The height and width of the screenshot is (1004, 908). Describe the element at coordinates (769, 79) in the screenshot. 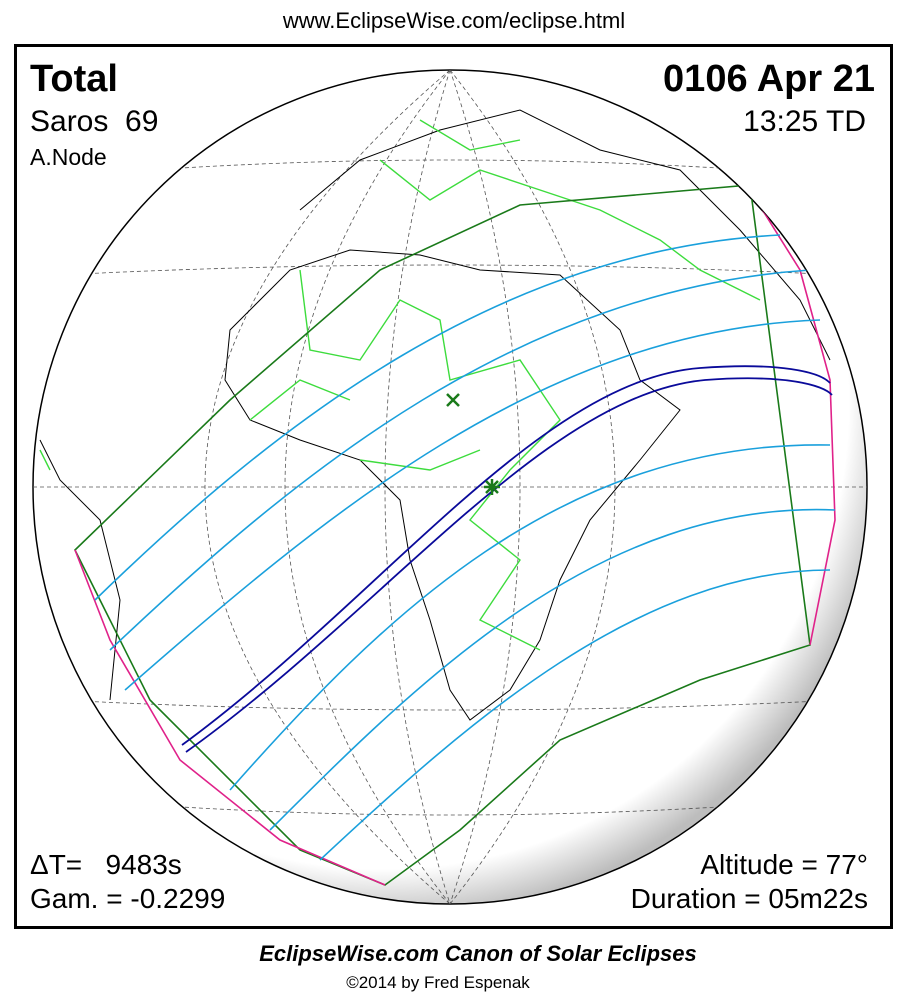

I see `date: 0106 Apr 21` at that location.